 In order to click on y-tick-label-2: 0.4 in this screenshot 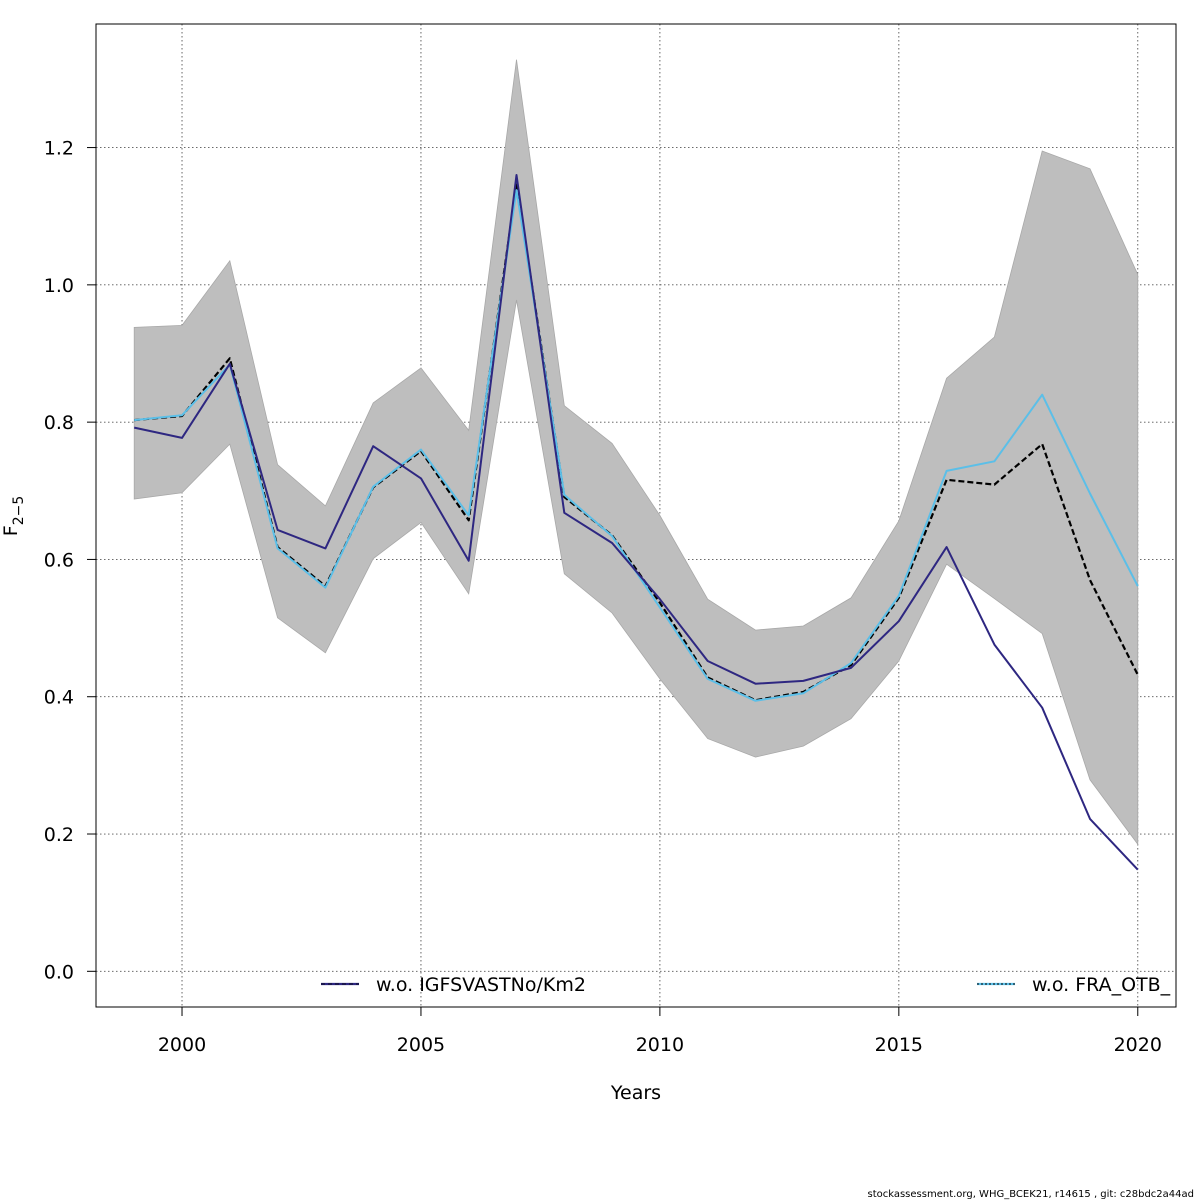, I will do `click(59, 698)`.